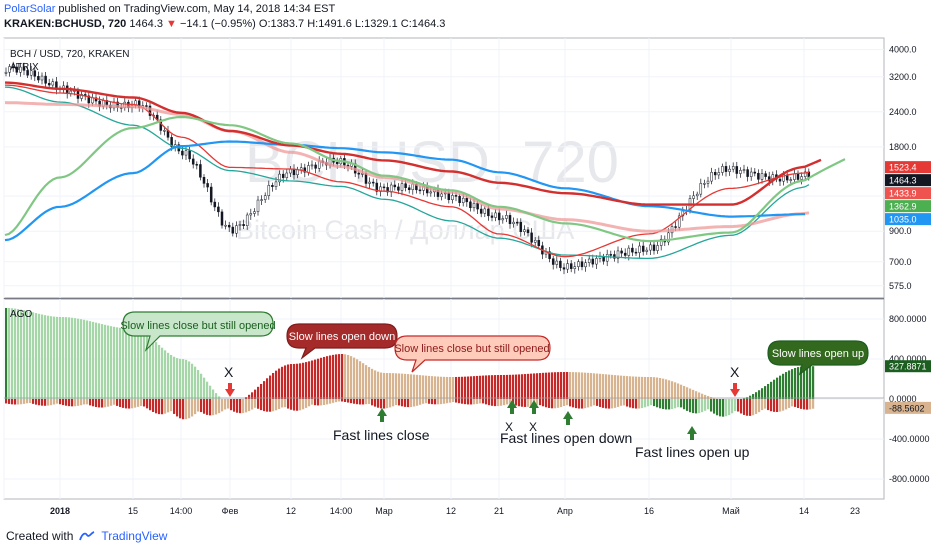 The height and width of the screenshot is (550, 932). What do you see at coordinates (381, 435) in the screenshot?
I see `label-fast-close: Fast lines close` at bounding box center [381, 435].